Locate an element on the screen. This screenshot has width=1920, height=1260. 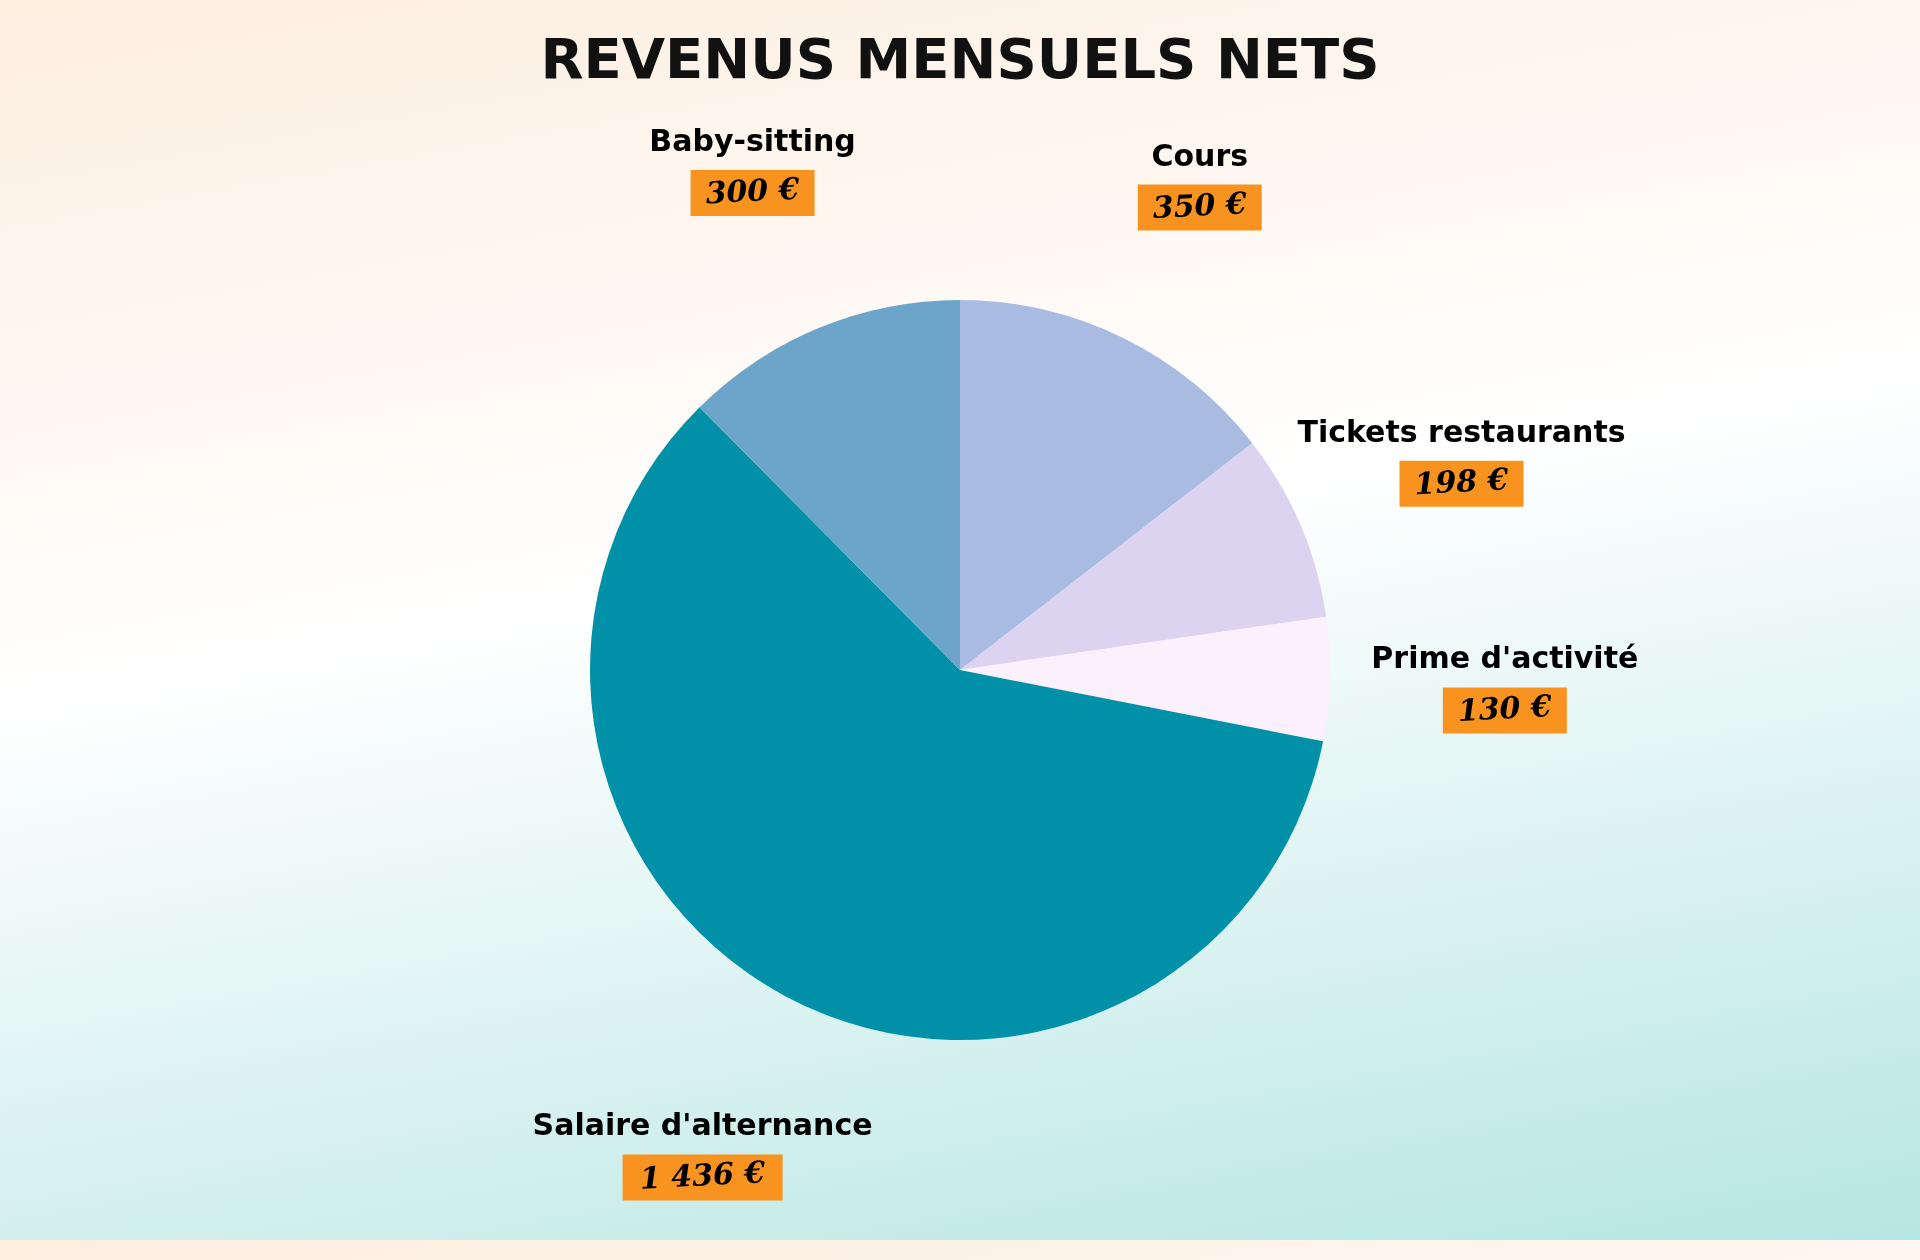
data-label: 300 € is located at coordinates (752, 190).